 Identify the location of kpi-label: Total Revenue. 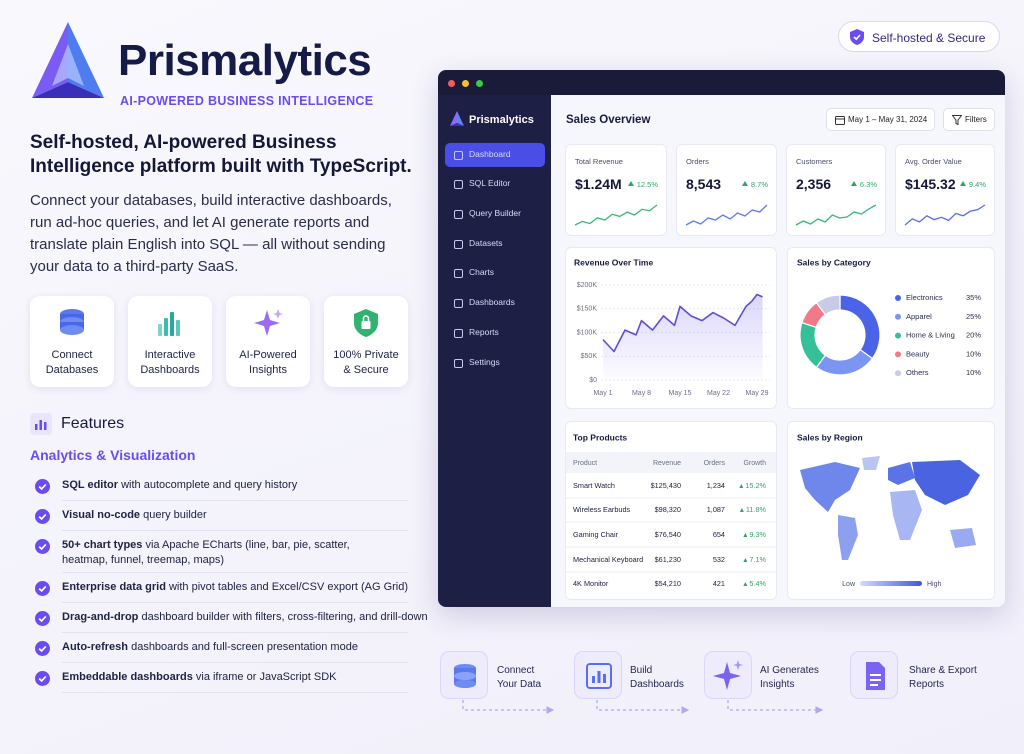
(599, 161).